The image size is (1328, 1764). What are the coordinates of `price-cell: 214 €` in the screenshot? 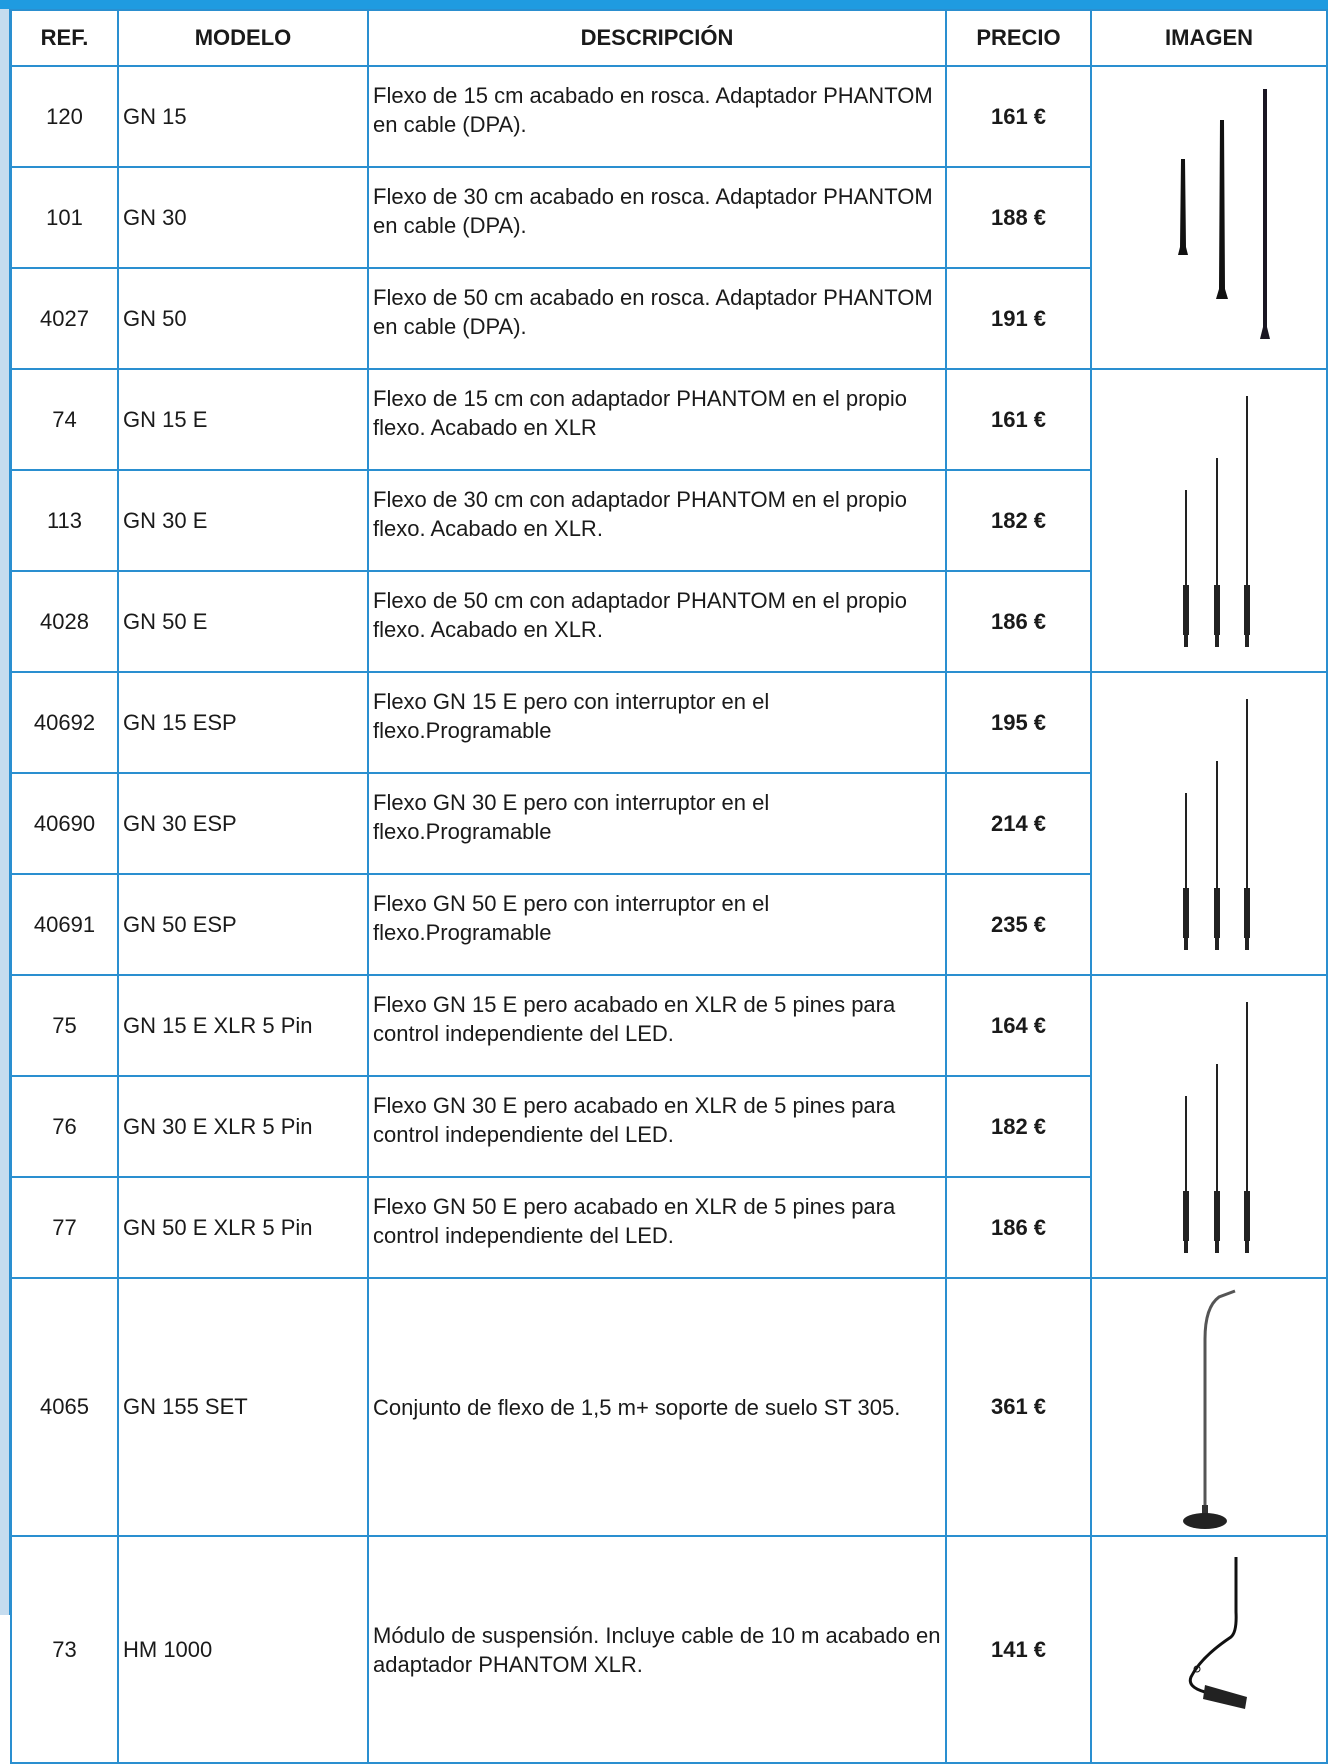 It's located at (1018, 823).